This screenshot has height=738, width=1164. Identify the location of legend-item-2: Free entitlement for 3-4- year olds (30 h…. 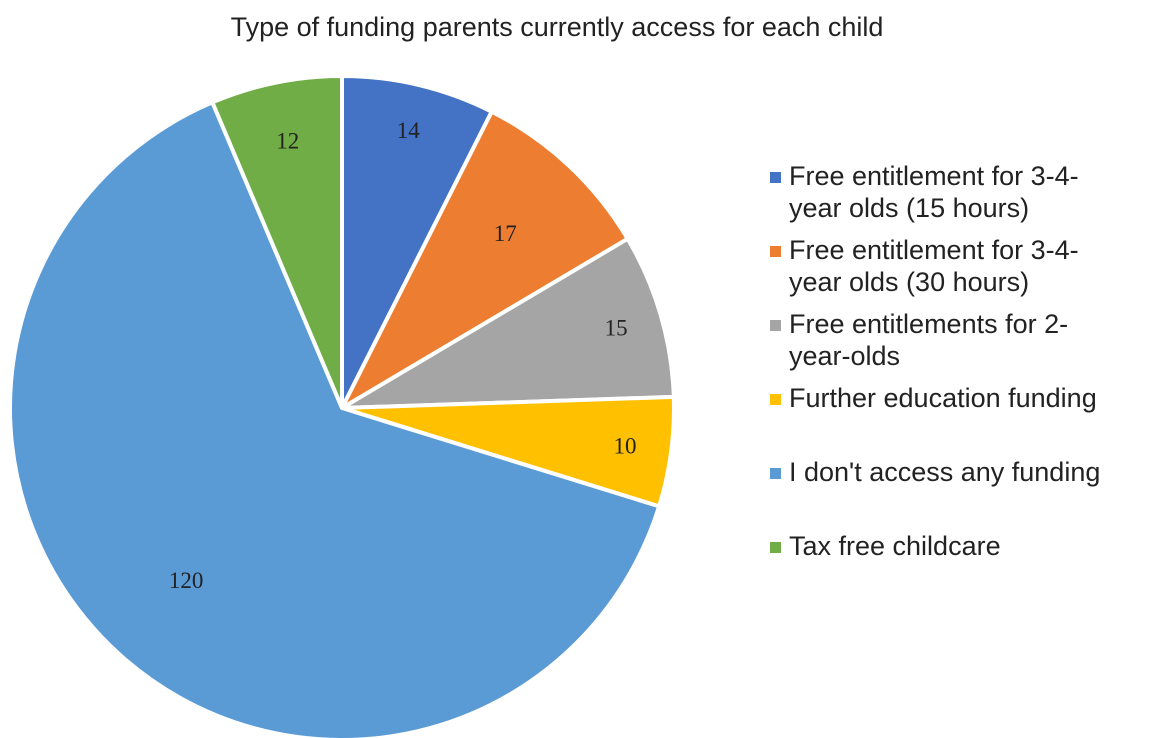
(967, 266).